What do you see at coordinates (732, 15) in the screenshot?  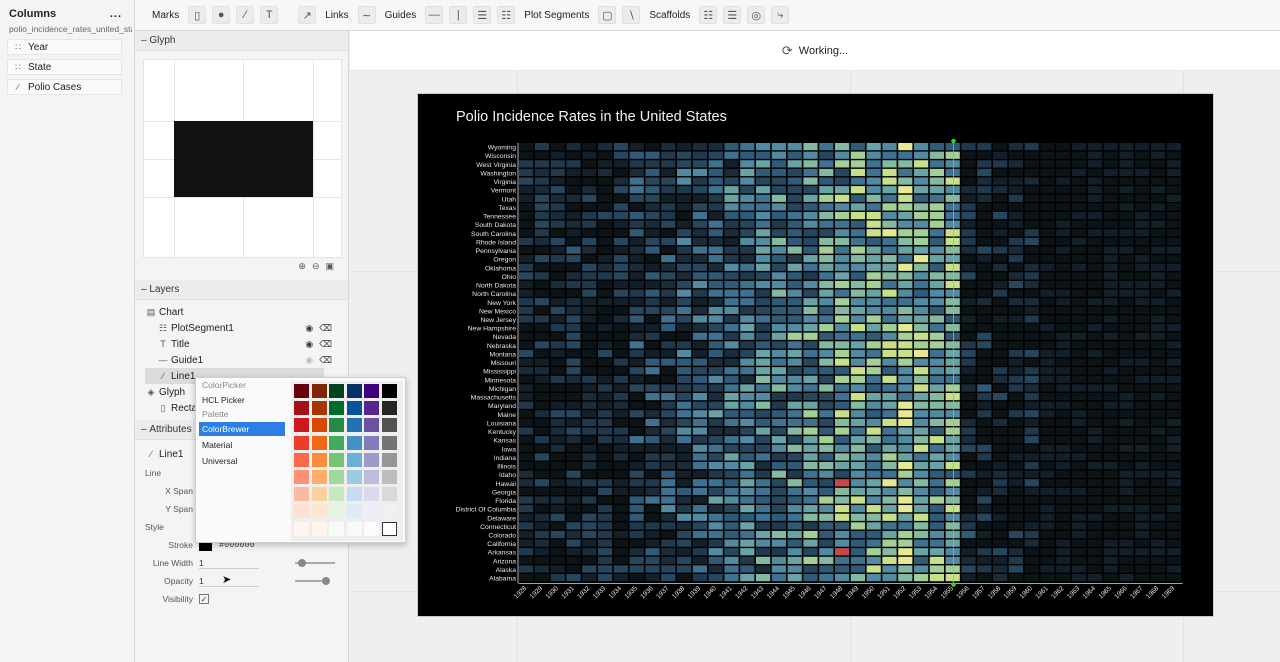 I see `vertical-scaffold-button: ☰` at bounding box center [732, 15].